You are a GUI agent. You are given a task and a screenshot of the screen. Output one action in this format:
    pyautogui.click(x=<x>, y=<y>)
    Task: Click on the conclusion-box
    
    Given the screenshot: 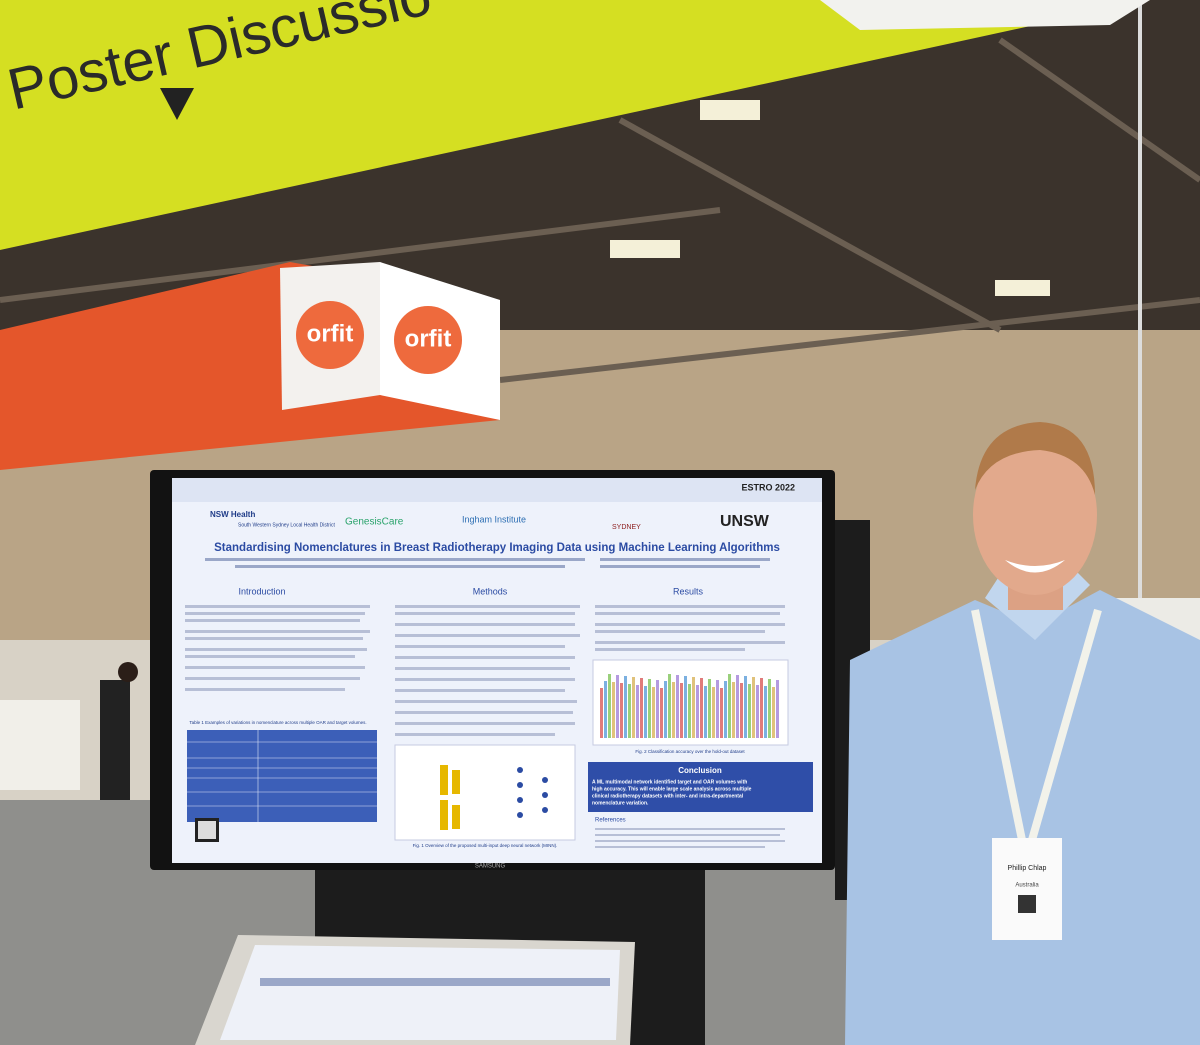 What is the action you would take?
    pyautogui.click(x=700, y=787)
    